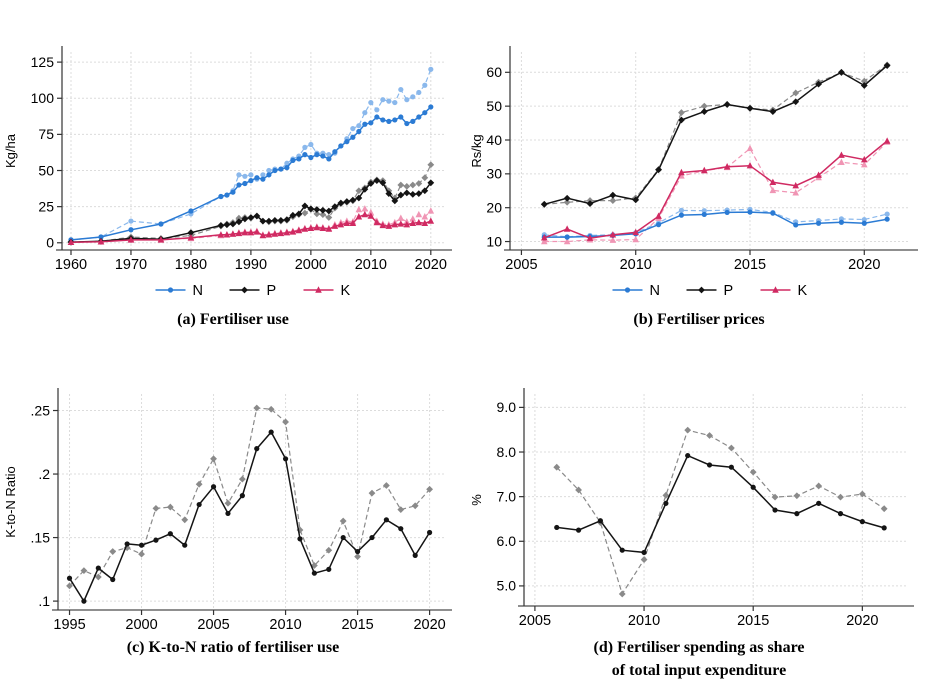  I want to click on y-tick-label: 7.0, so click(507, 496).